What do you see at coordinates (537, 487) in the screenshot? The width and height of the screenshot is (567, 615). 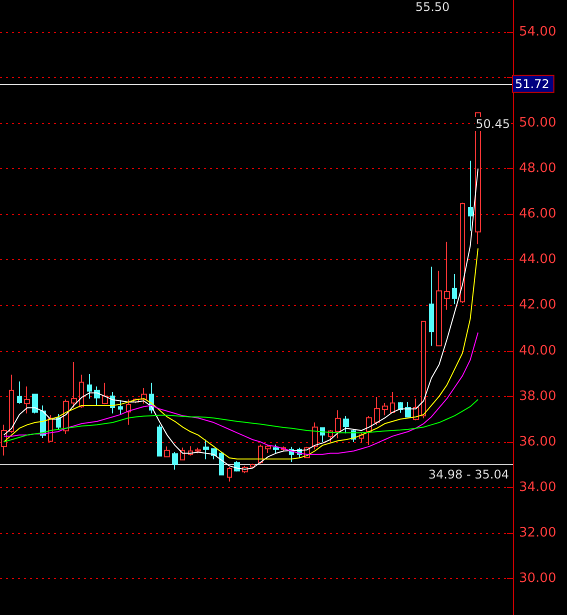 I see `y-tick-label: 34.00` at bounding box center [537, 487].